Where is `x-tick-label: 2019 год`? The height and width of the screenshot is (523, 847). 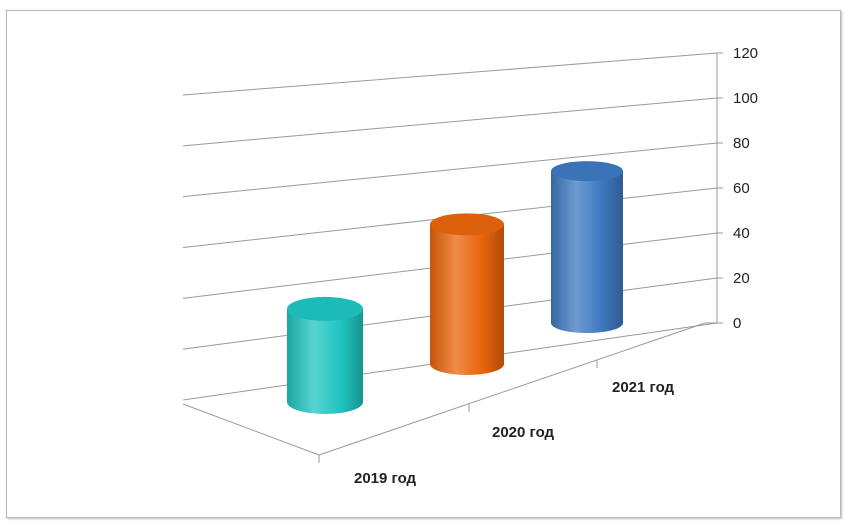 x-tick-label: 2019 год is located at coordinates (385, 478).